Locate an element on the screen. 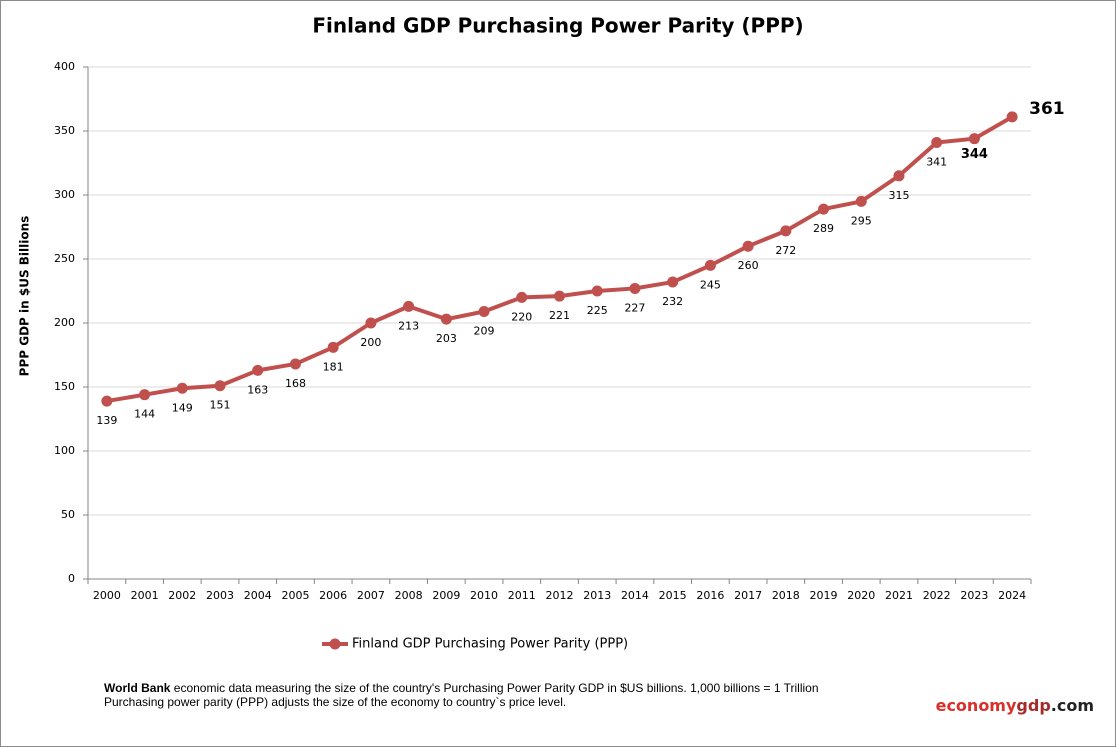 The image size is (1116, 747). y-tick-label: 350 is located at coordinates (64, 130).